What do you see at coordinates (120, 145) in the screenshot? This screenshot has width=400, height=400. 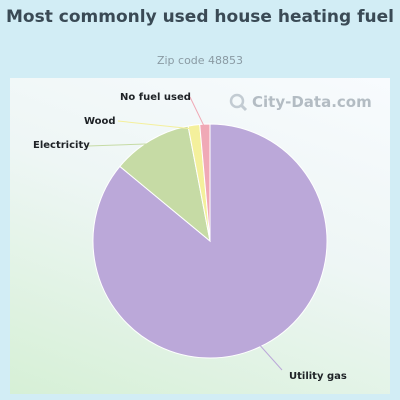 I see `leader-line-electricity` at bounding box center [120, 145].